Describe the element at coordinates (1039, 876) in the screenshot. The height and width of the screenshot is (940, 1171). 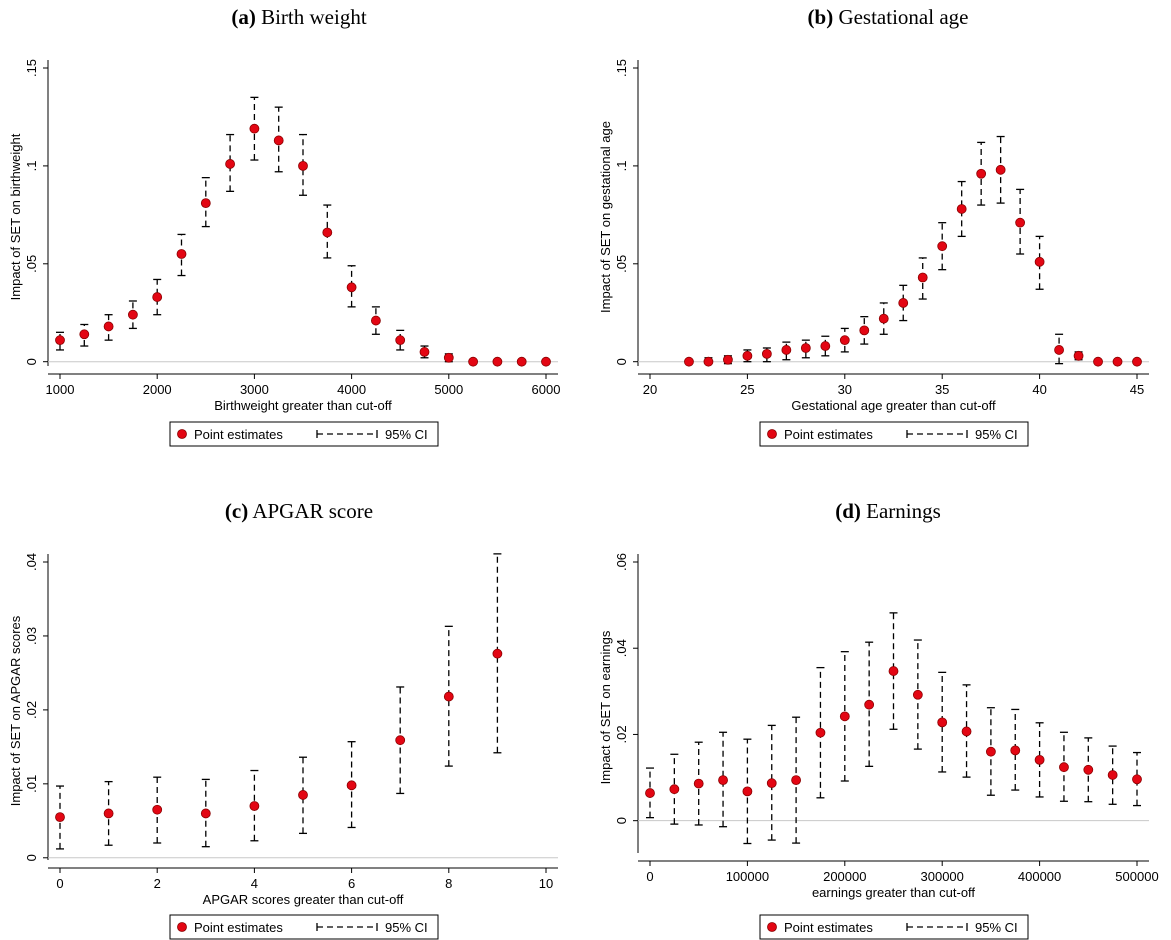
I see `x-tick-label: 400000` at that location.